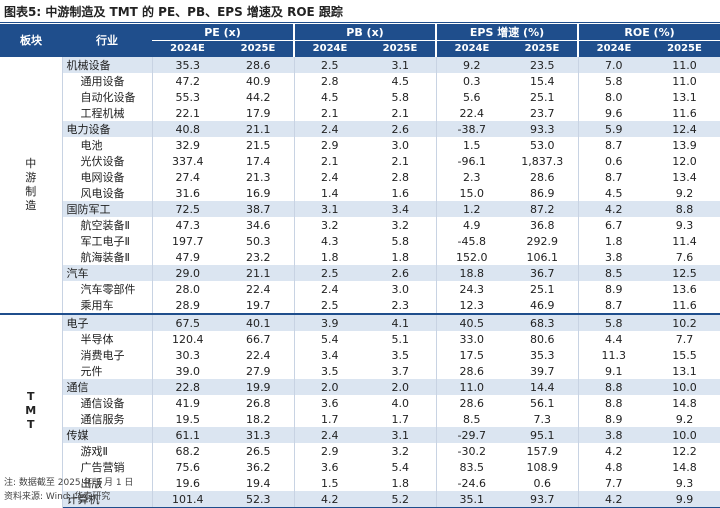 The width and height of the screenshot is (720, 508). What do you see at coordinates (613, 209) in the screenshot?
I see `value-cell: 4.2` at bounding box center [613, 209].